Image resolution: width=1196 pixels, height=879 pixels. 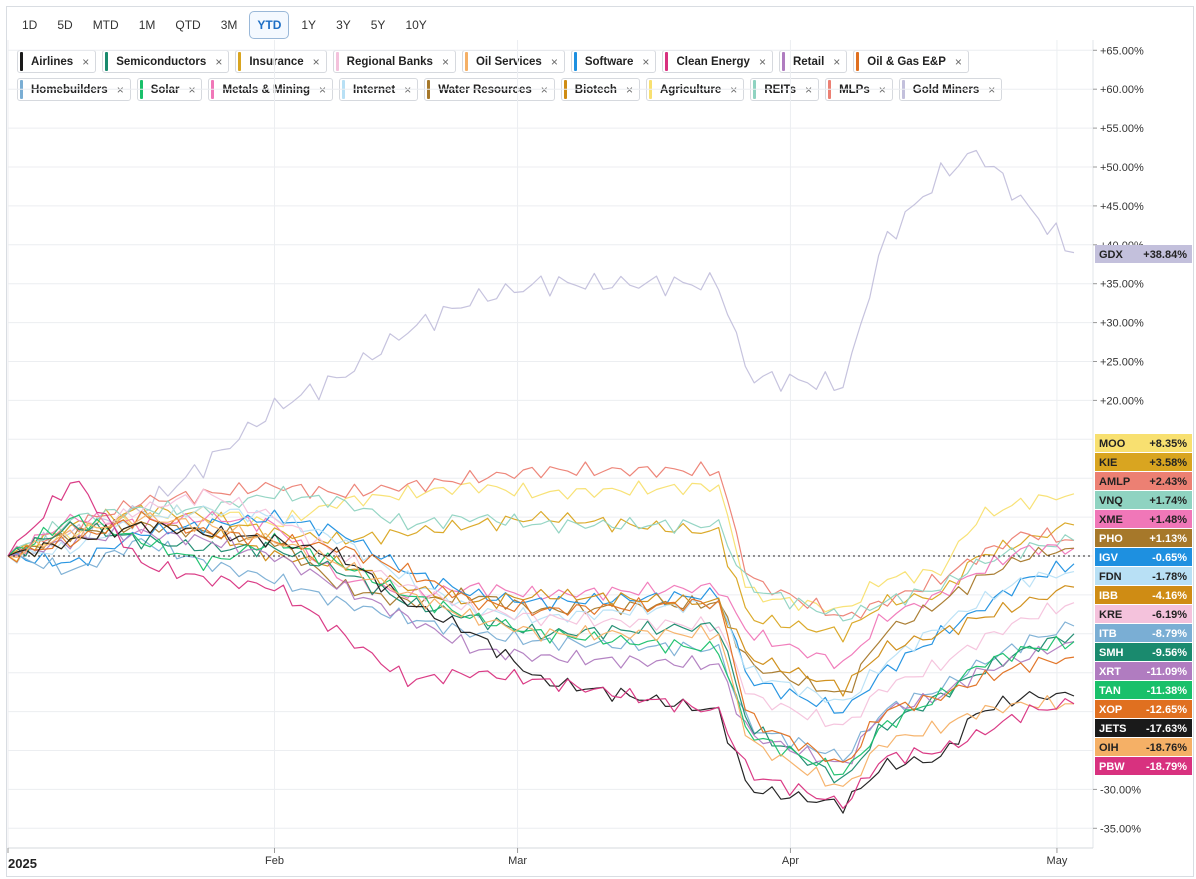 What do you see at coordinates (161, 61) in the screenshot?
I see `legend-label: Semiconductors` at bounding box center [161, 61].